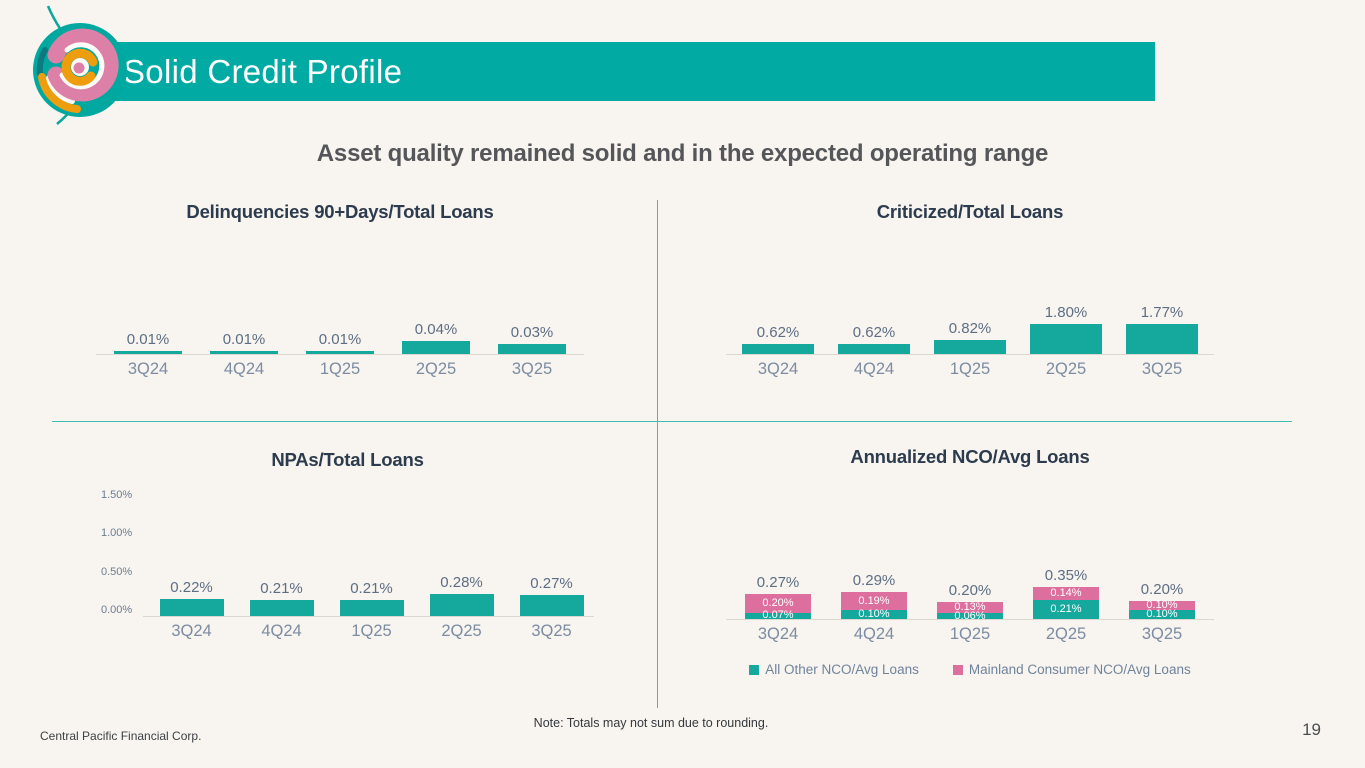  Describe the element at coordinates (1066, 575) in the screenshot. I see `value-label: 0.35%` at that location.